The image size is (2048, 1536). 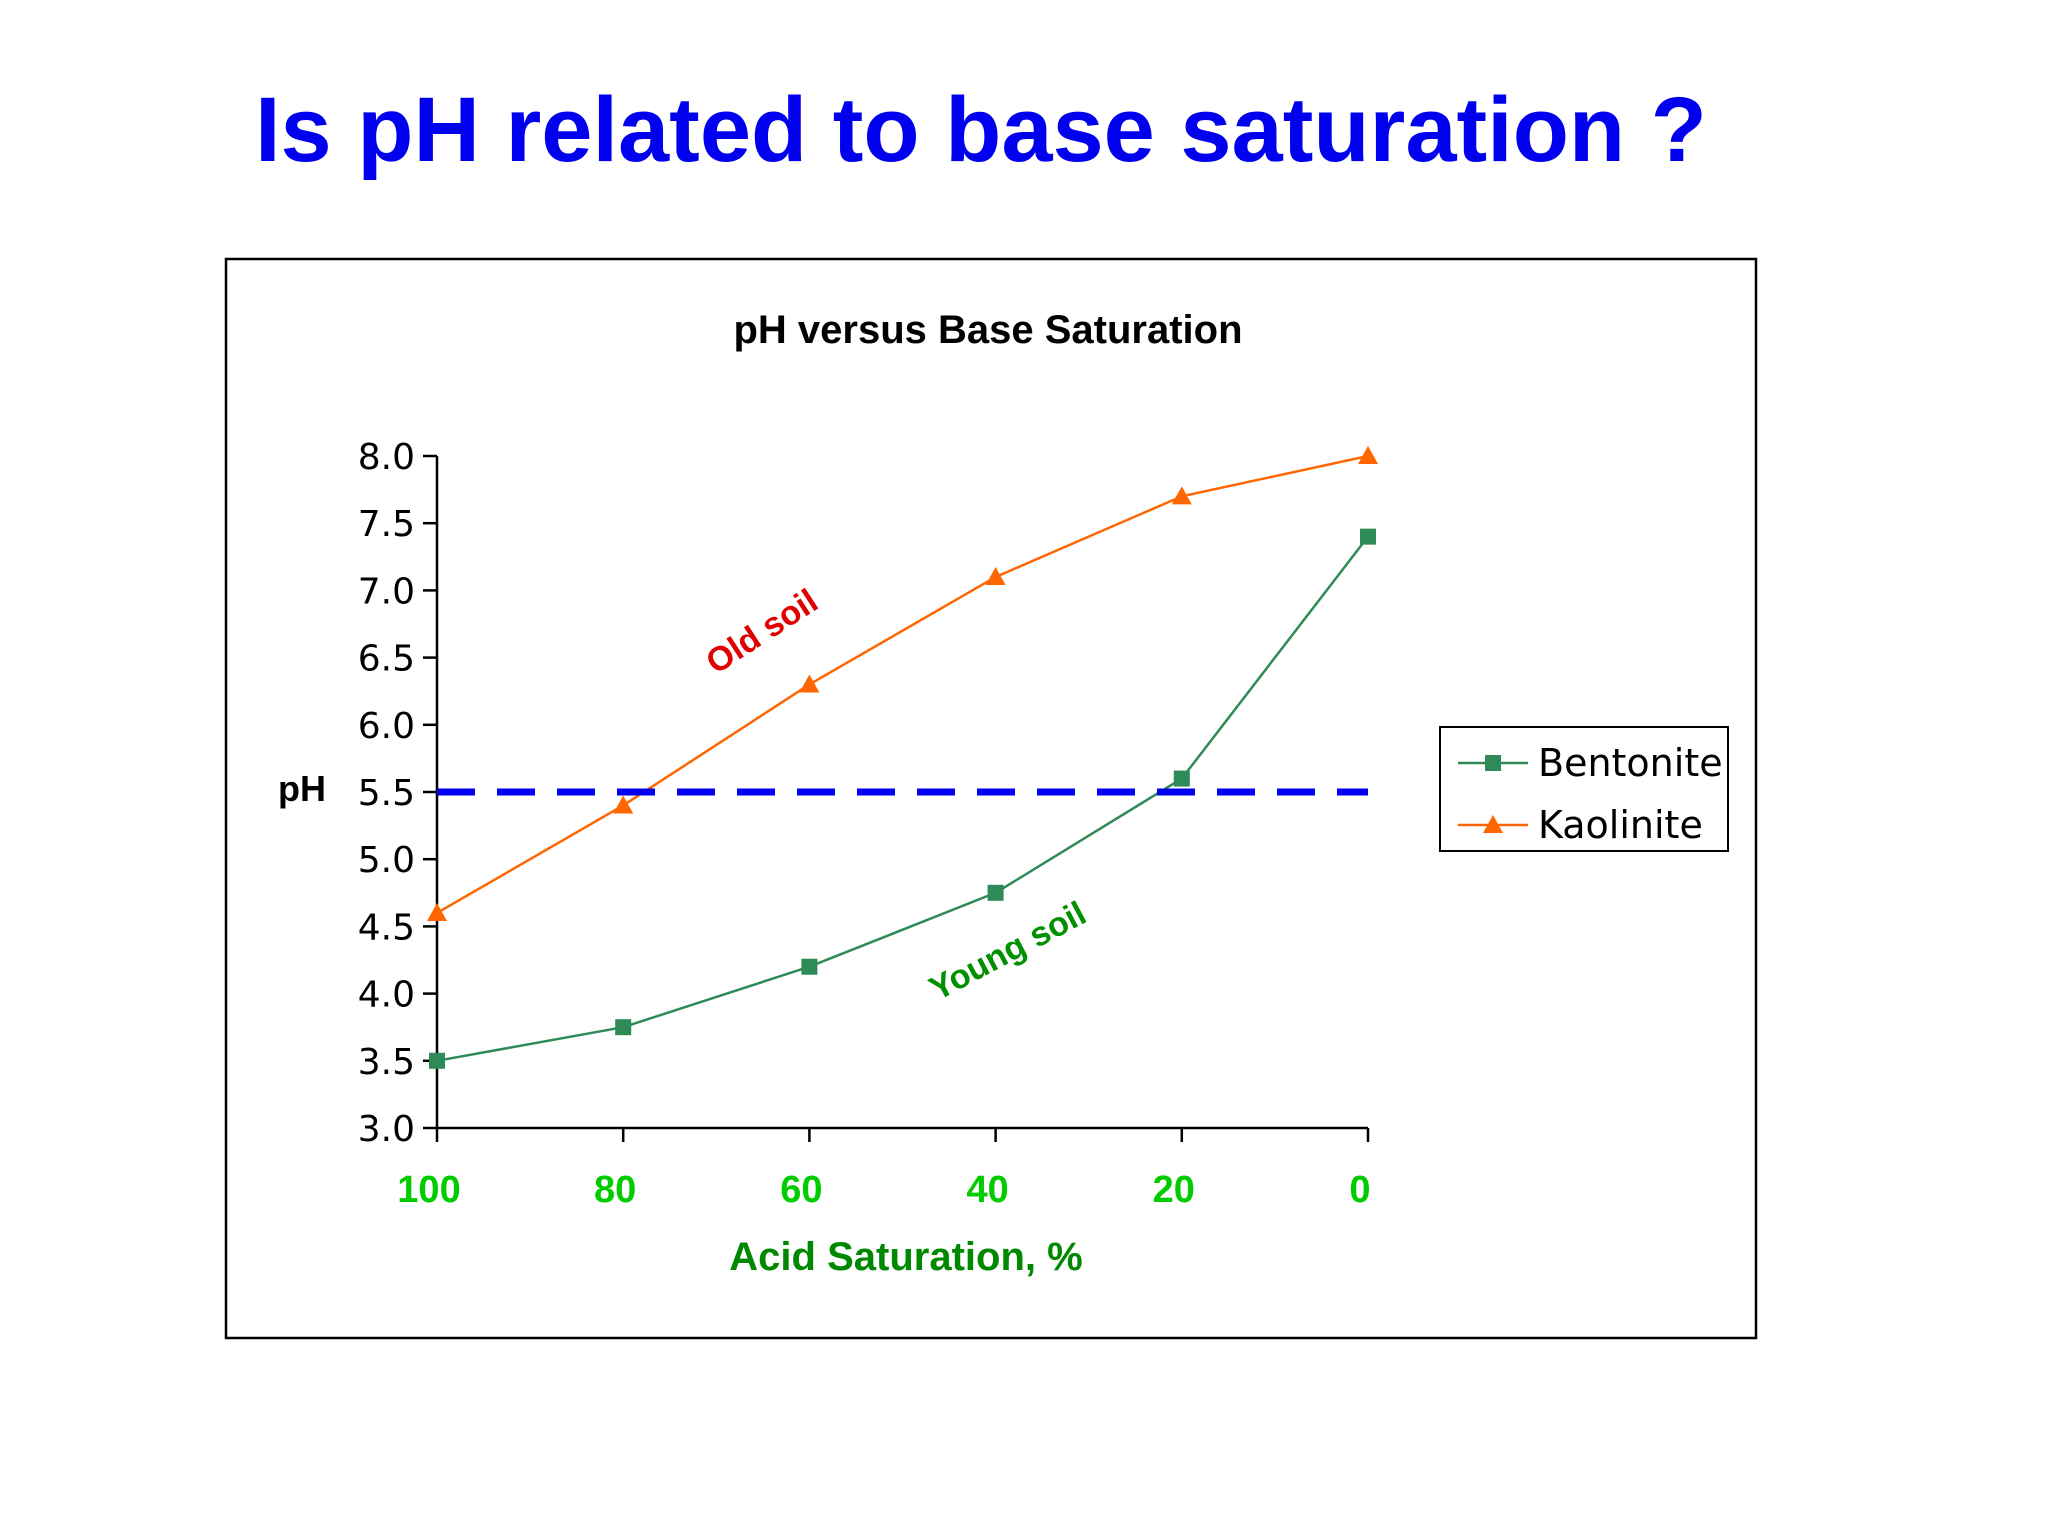 What do you see at coordinates (987, 330) in the screenshot?
I see `chart-title: pH versus Base Saturation` at bounding box center [987, 330].